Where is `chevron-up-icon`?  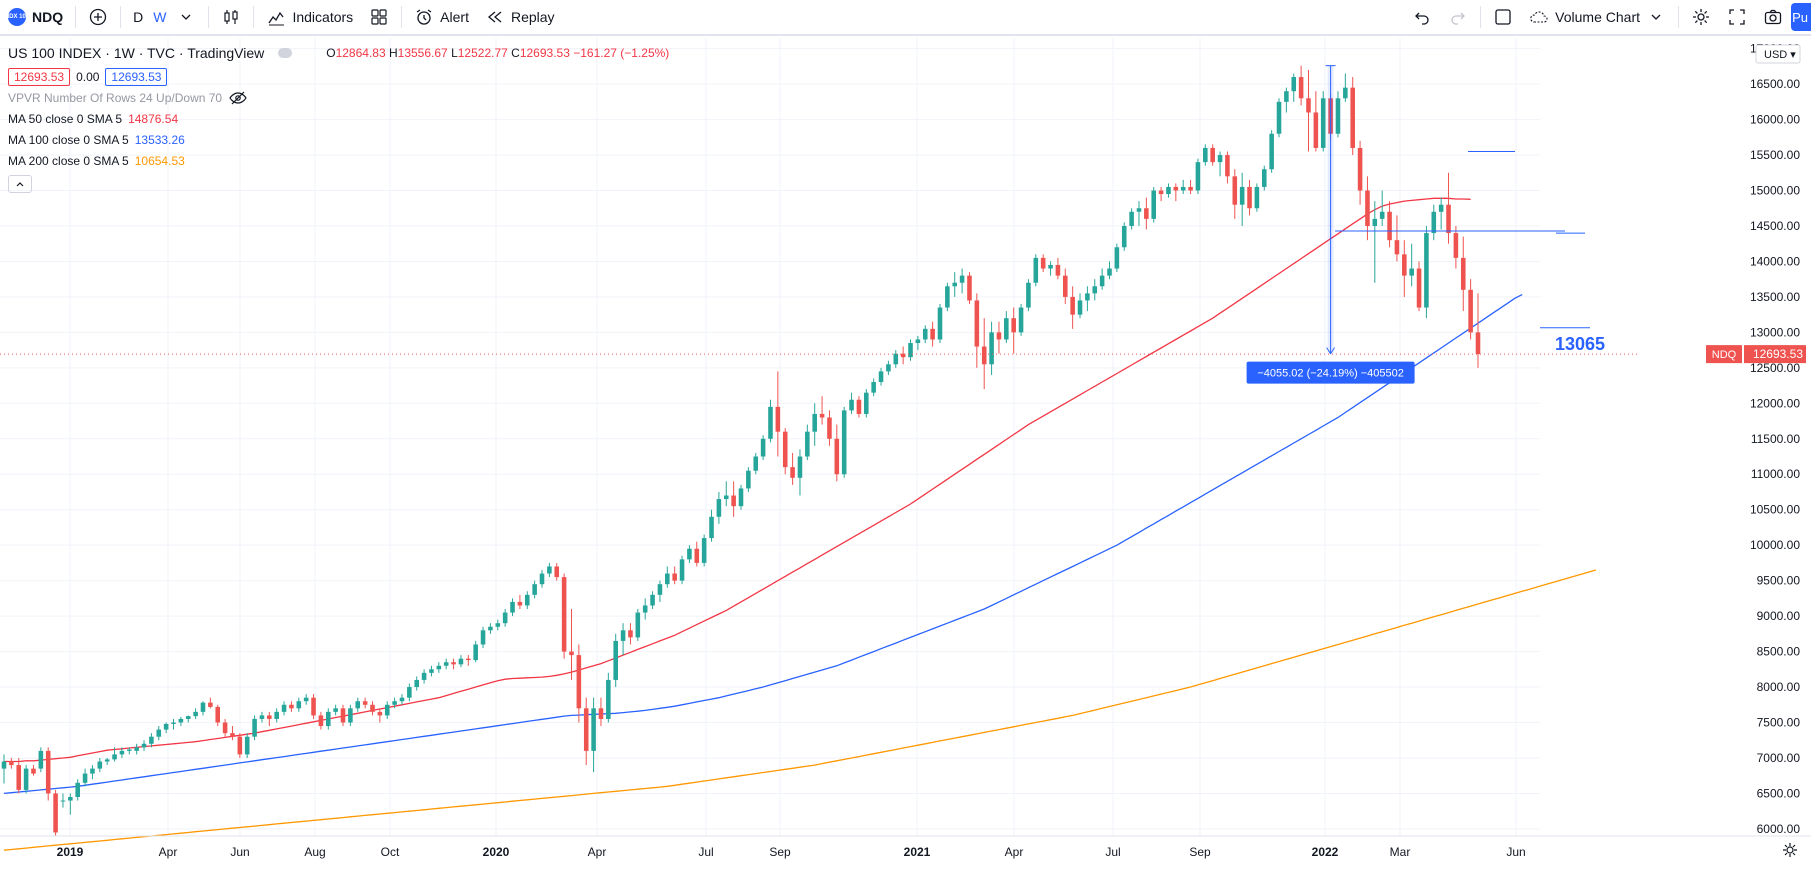 chevron-up-icon is located at coordinates (20, 184).